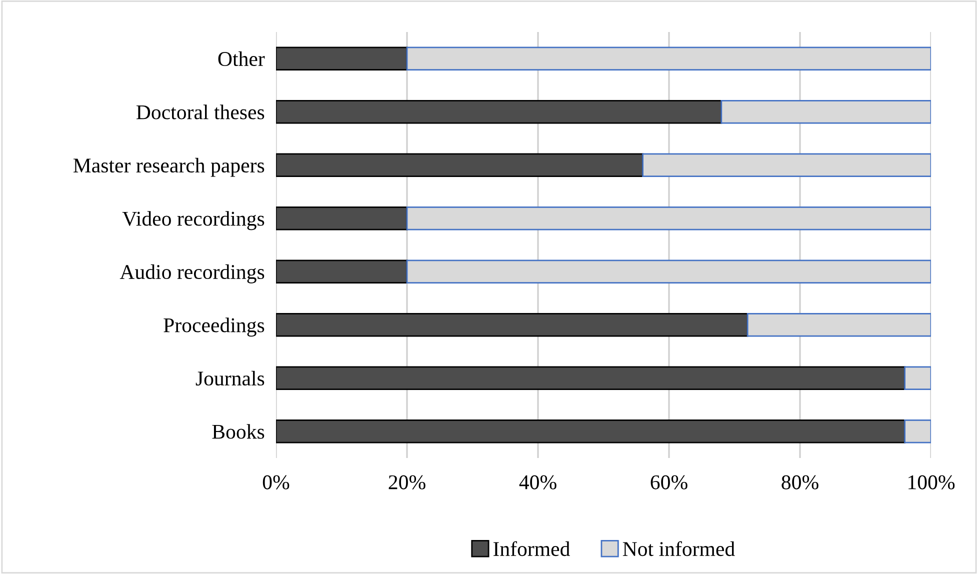  I want to click on x-tick-label: 0%, so click(276, 482).